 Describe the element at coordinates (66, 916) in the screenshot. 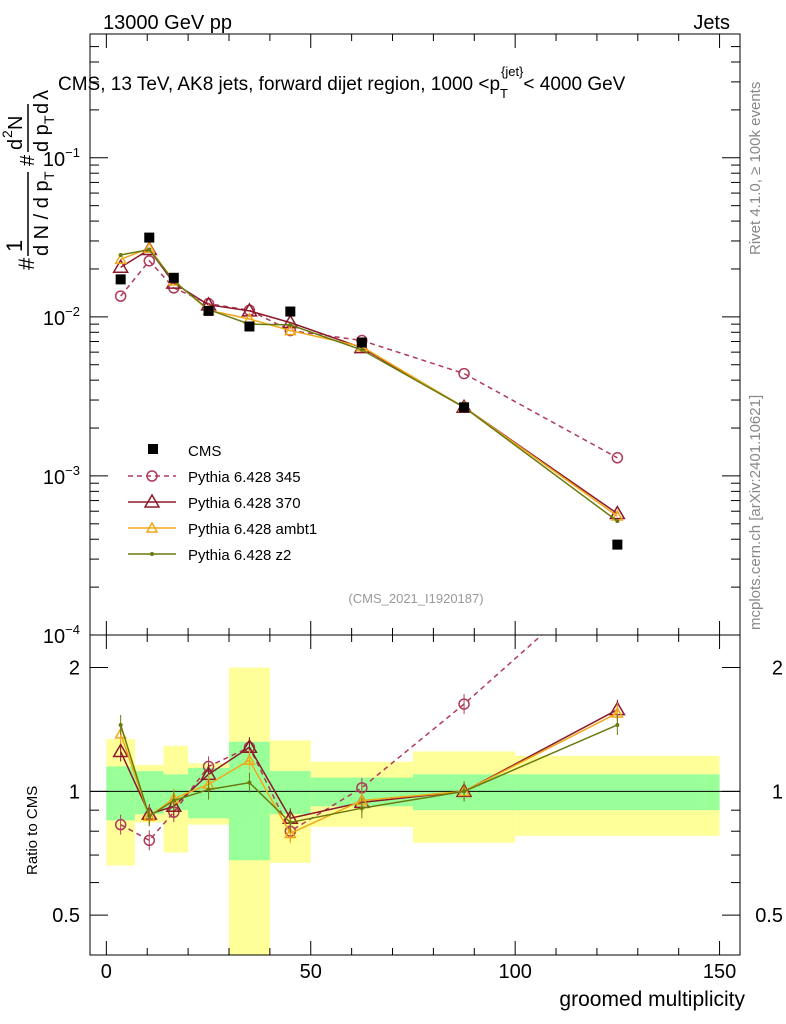

I see `ratio-y-tick-label: 0.5` at that location.